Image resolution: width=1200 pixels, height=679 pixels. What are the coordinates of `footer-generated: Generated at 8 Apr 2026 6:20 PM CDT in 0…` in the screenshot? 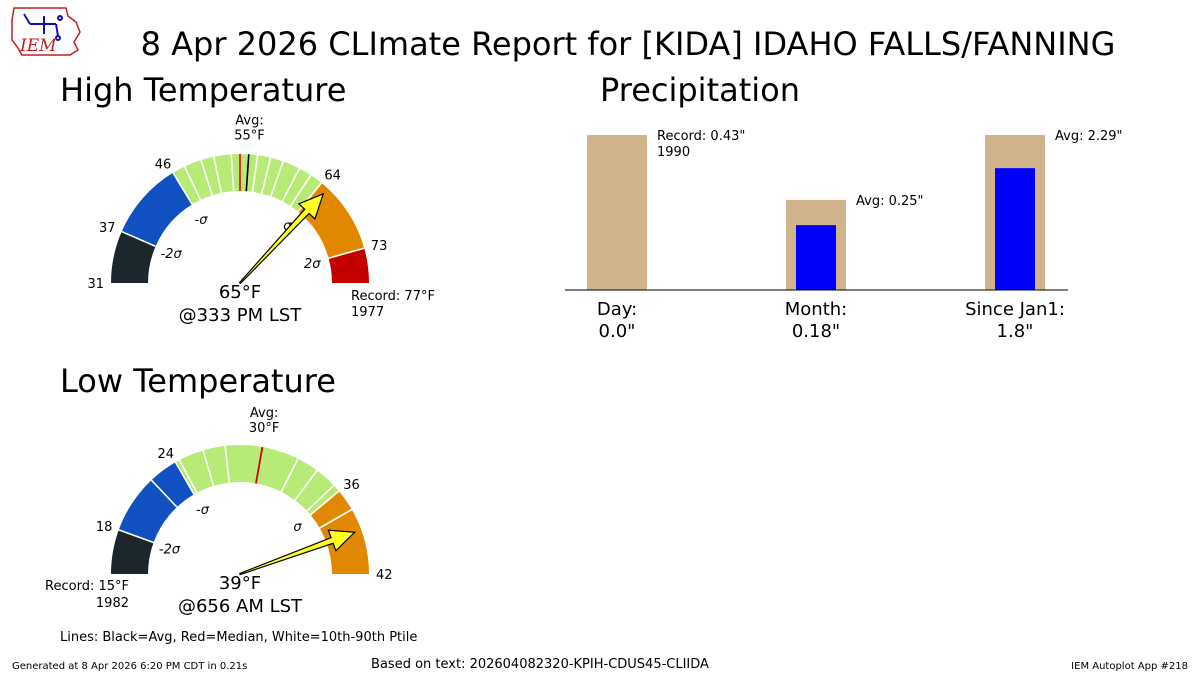 It's located at (129, 666).